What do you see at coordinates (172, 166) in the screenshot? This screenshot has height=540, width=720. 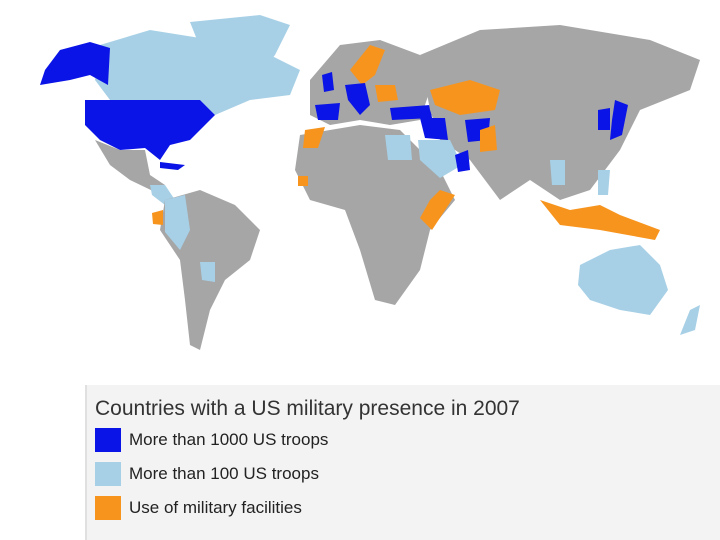 I see `cuba` at bounding box center [172, 166].